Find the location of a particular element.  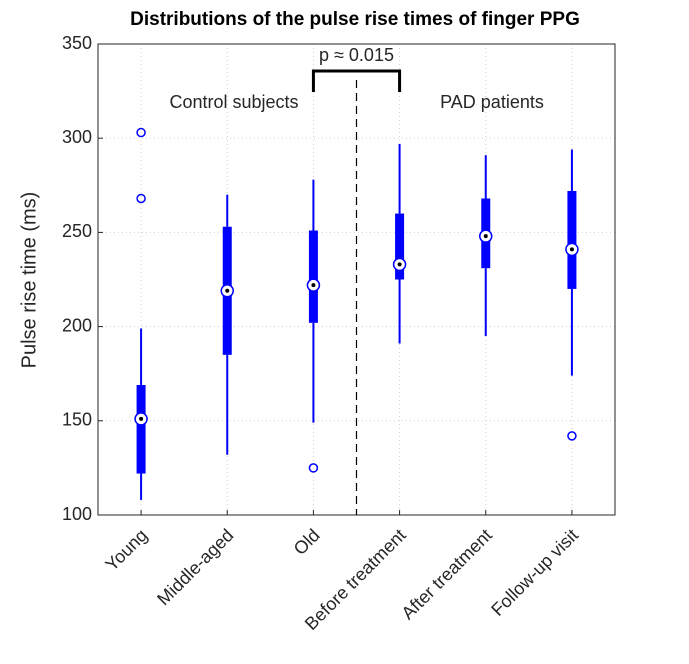

group-label: PAD patients is located at coordinates (492, 102).